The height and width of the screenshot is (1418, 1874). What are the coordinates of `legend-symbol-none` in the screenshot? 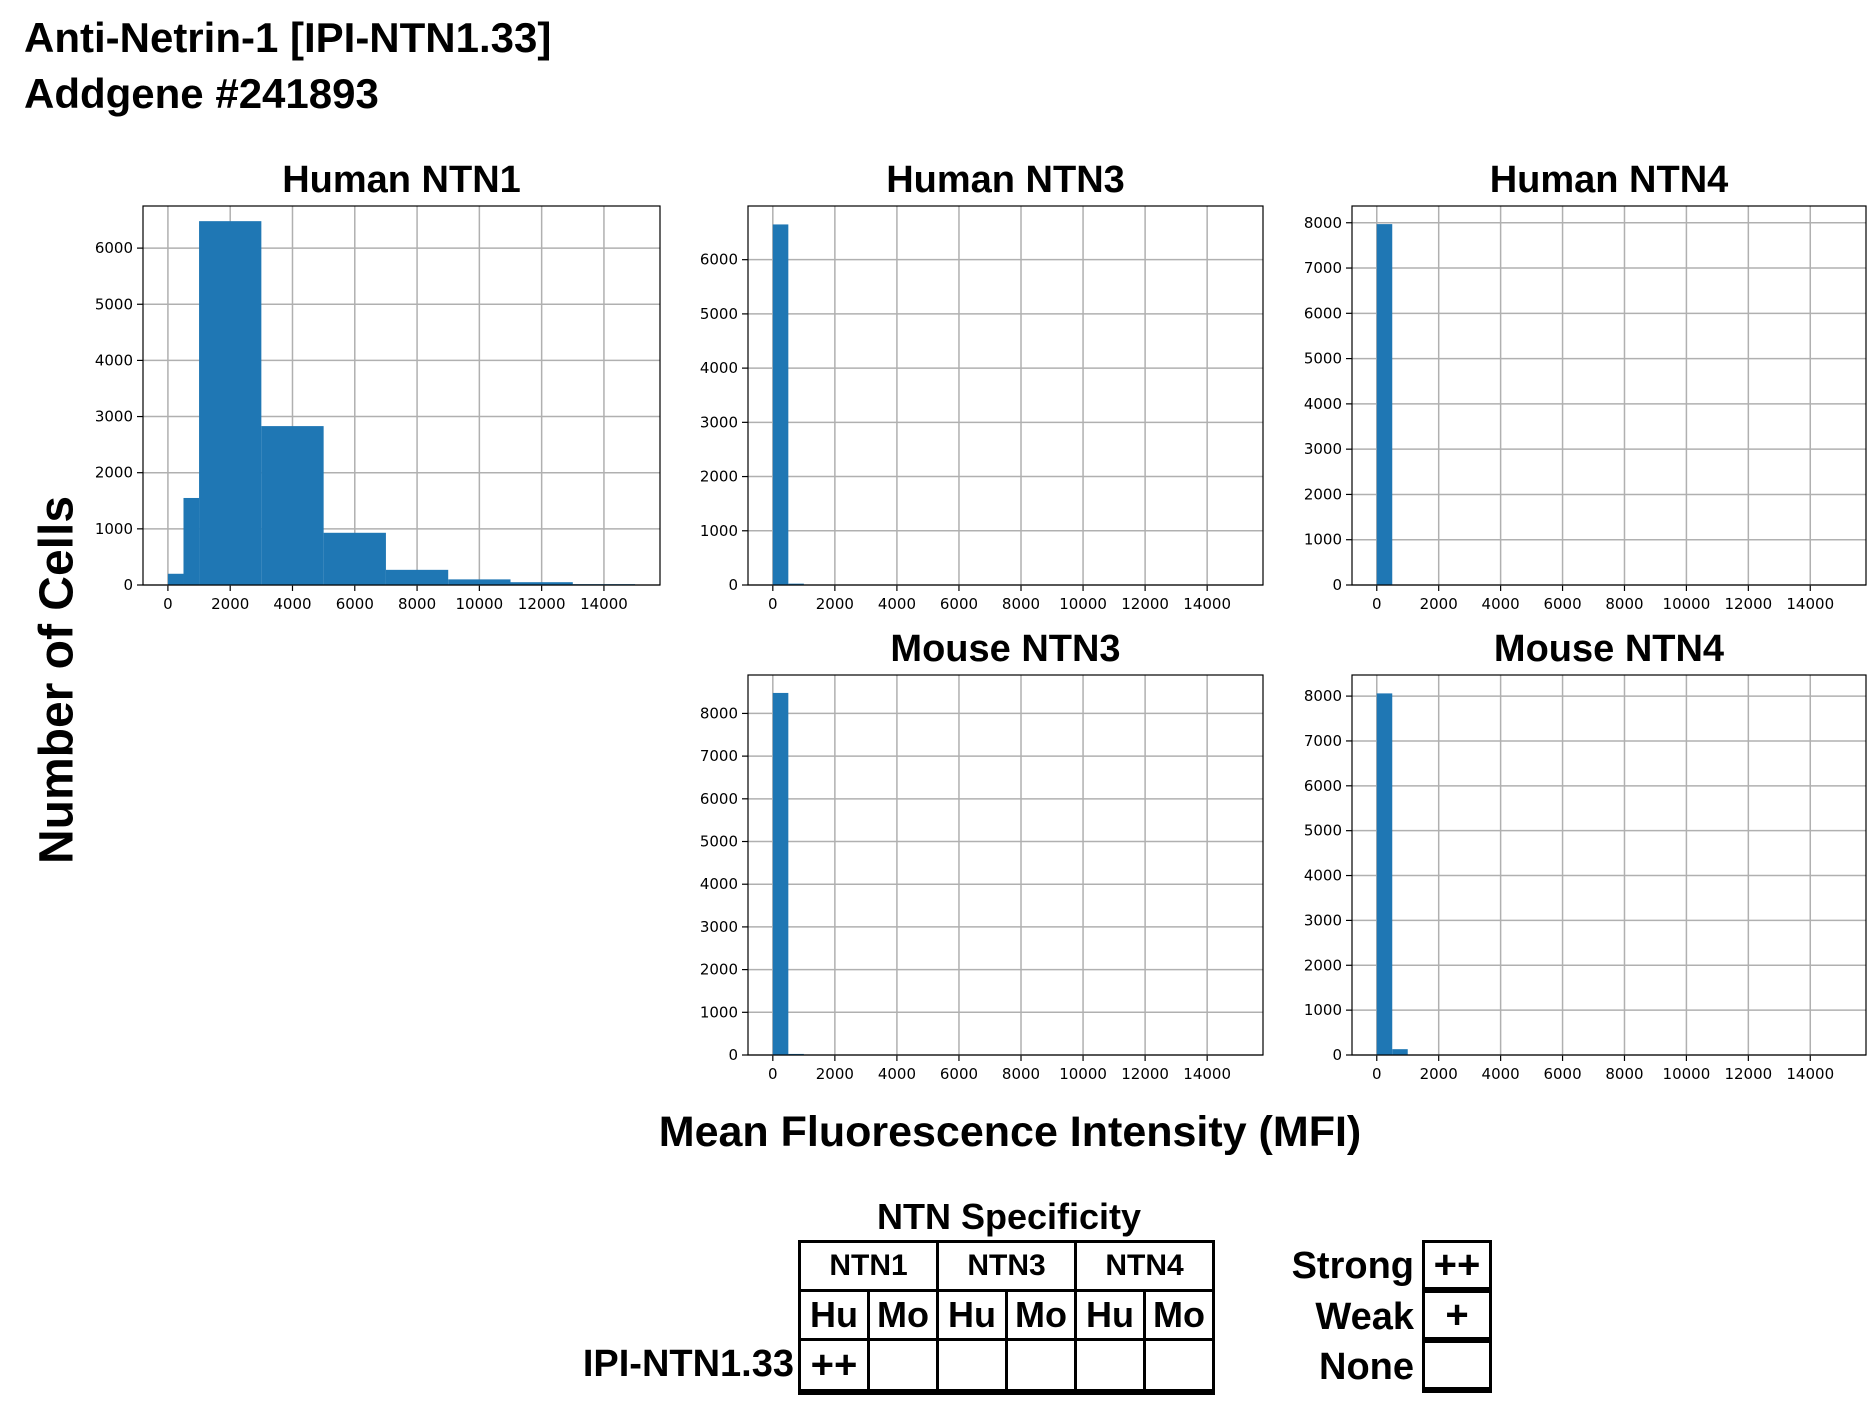 It's located at (1457, 1366).